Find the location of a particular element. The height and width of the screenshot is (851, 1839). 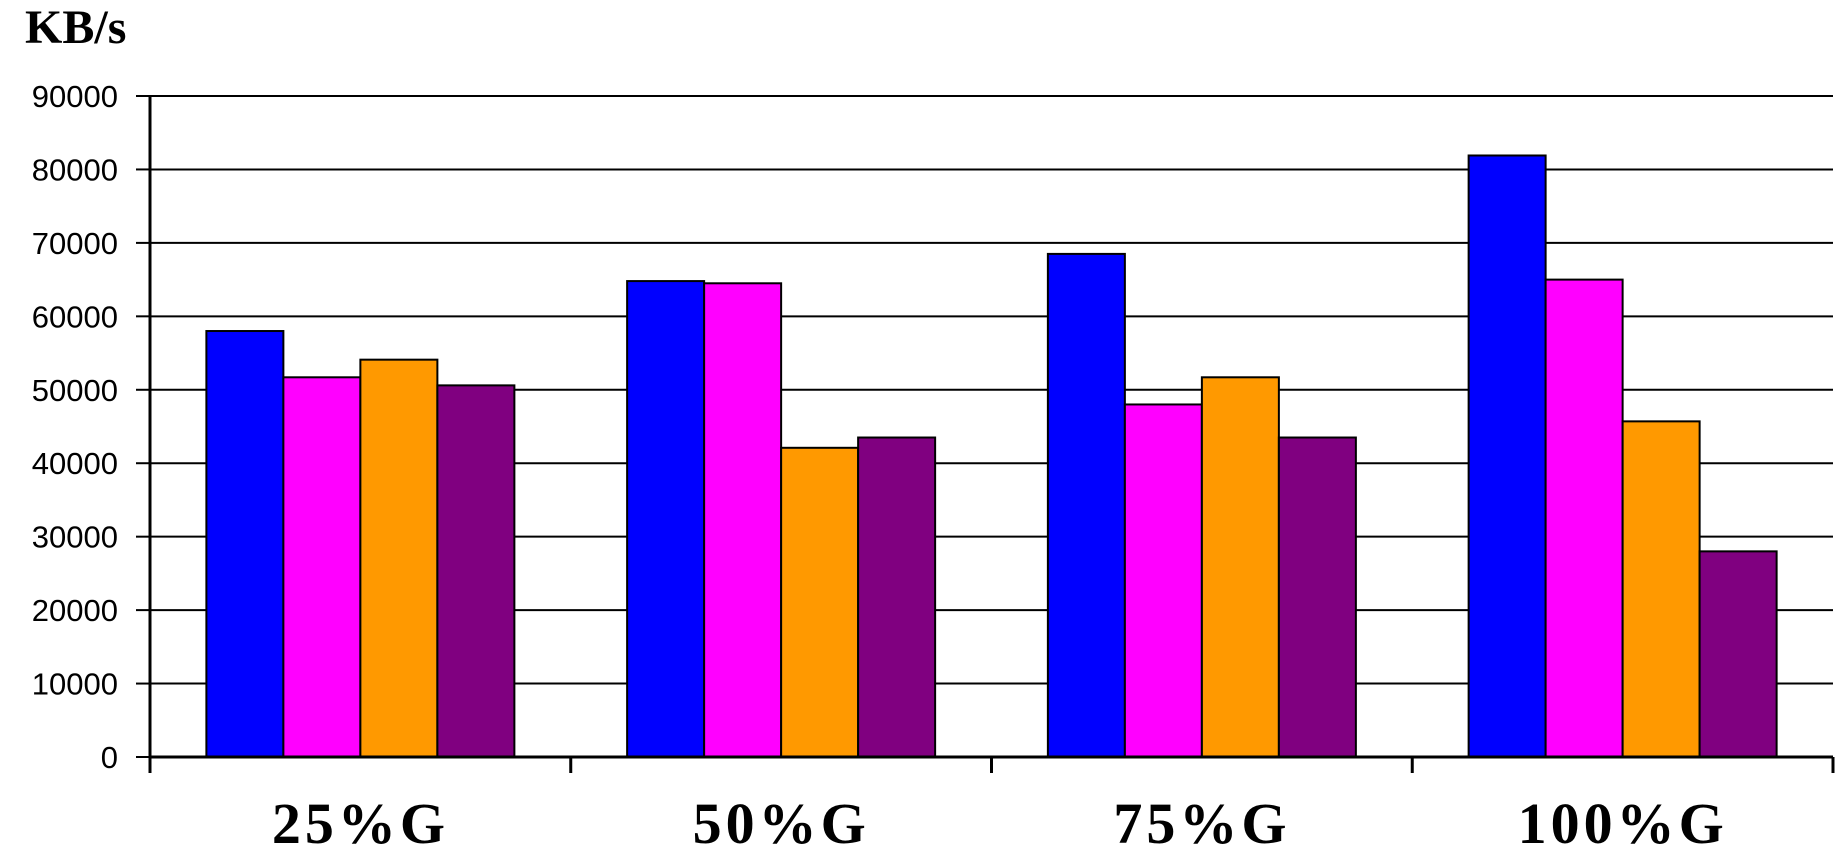

bar-series-1-75pctg is located at coordinates (1086, 505).